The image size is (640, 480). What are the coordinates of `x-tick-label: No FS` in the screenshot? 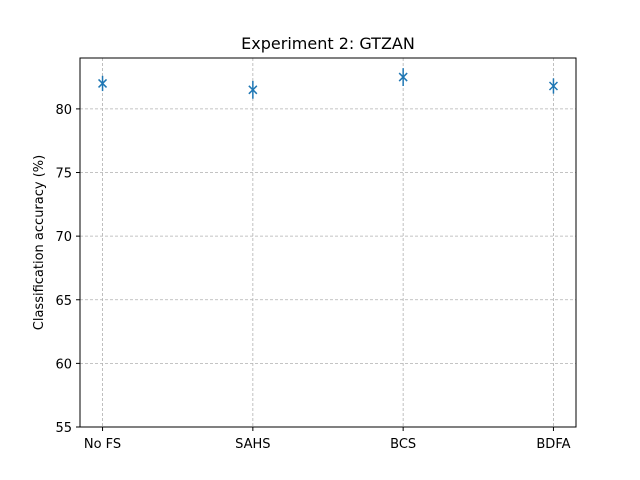 It's located at (102, 444).